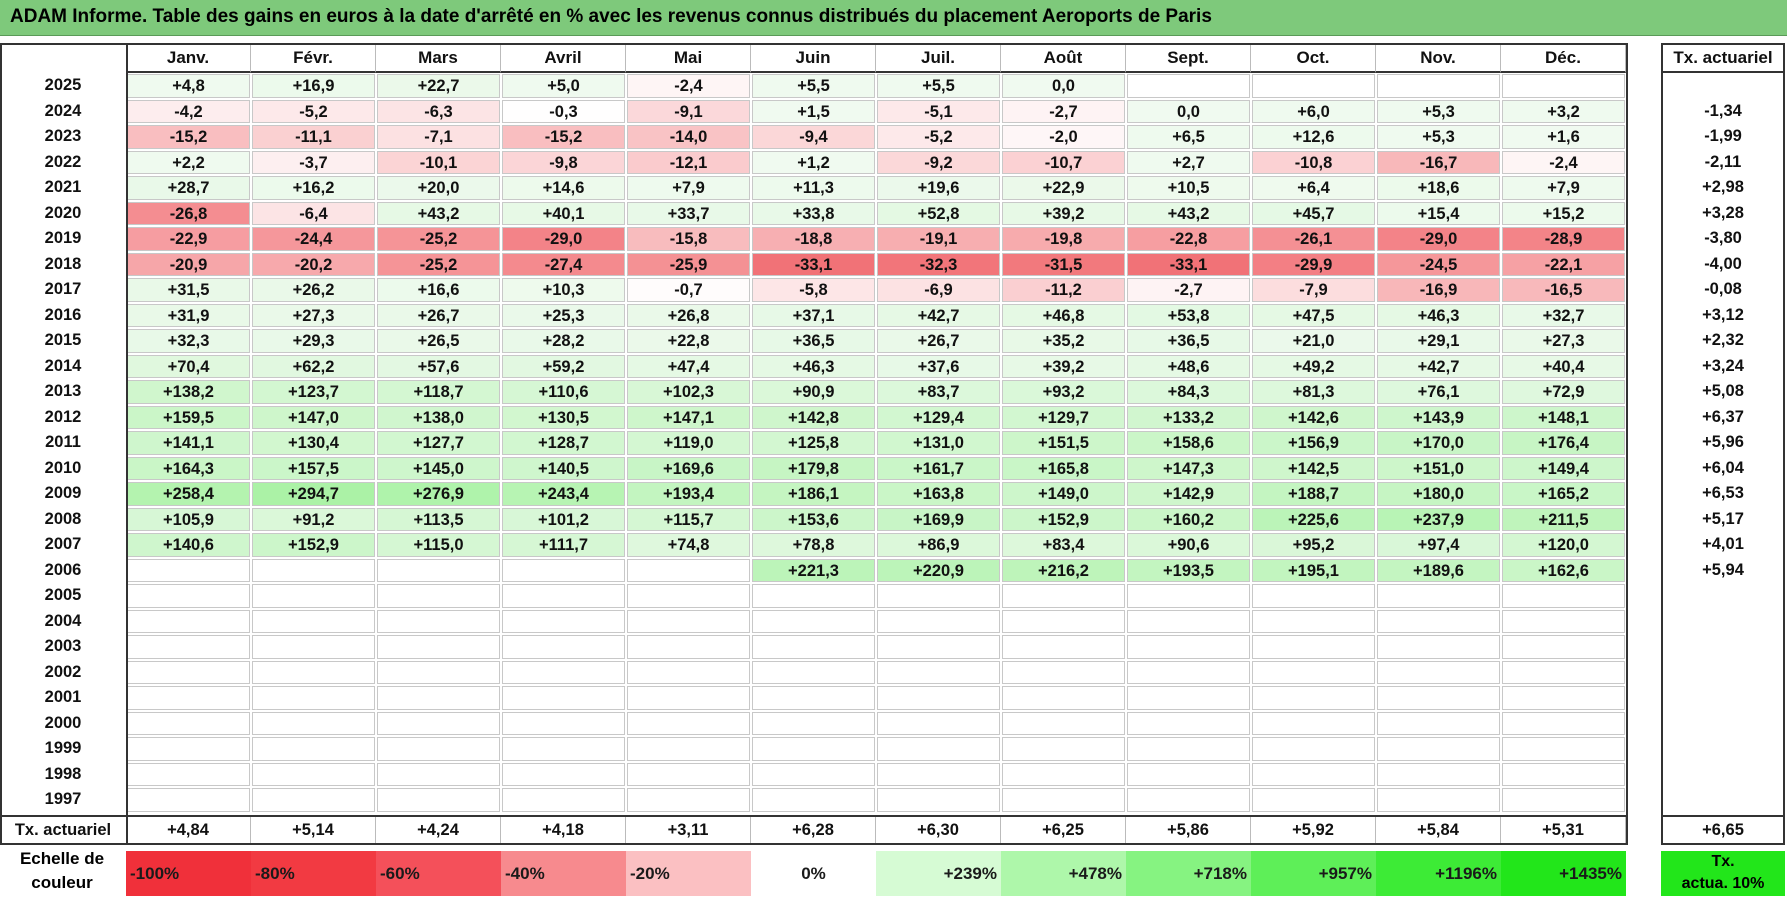 The image size is (1787, 912). What do you see at coordinates (1313, 162) in the screenshot?
I see `table-cell: -10,8` at bounding box center [1313, 162].